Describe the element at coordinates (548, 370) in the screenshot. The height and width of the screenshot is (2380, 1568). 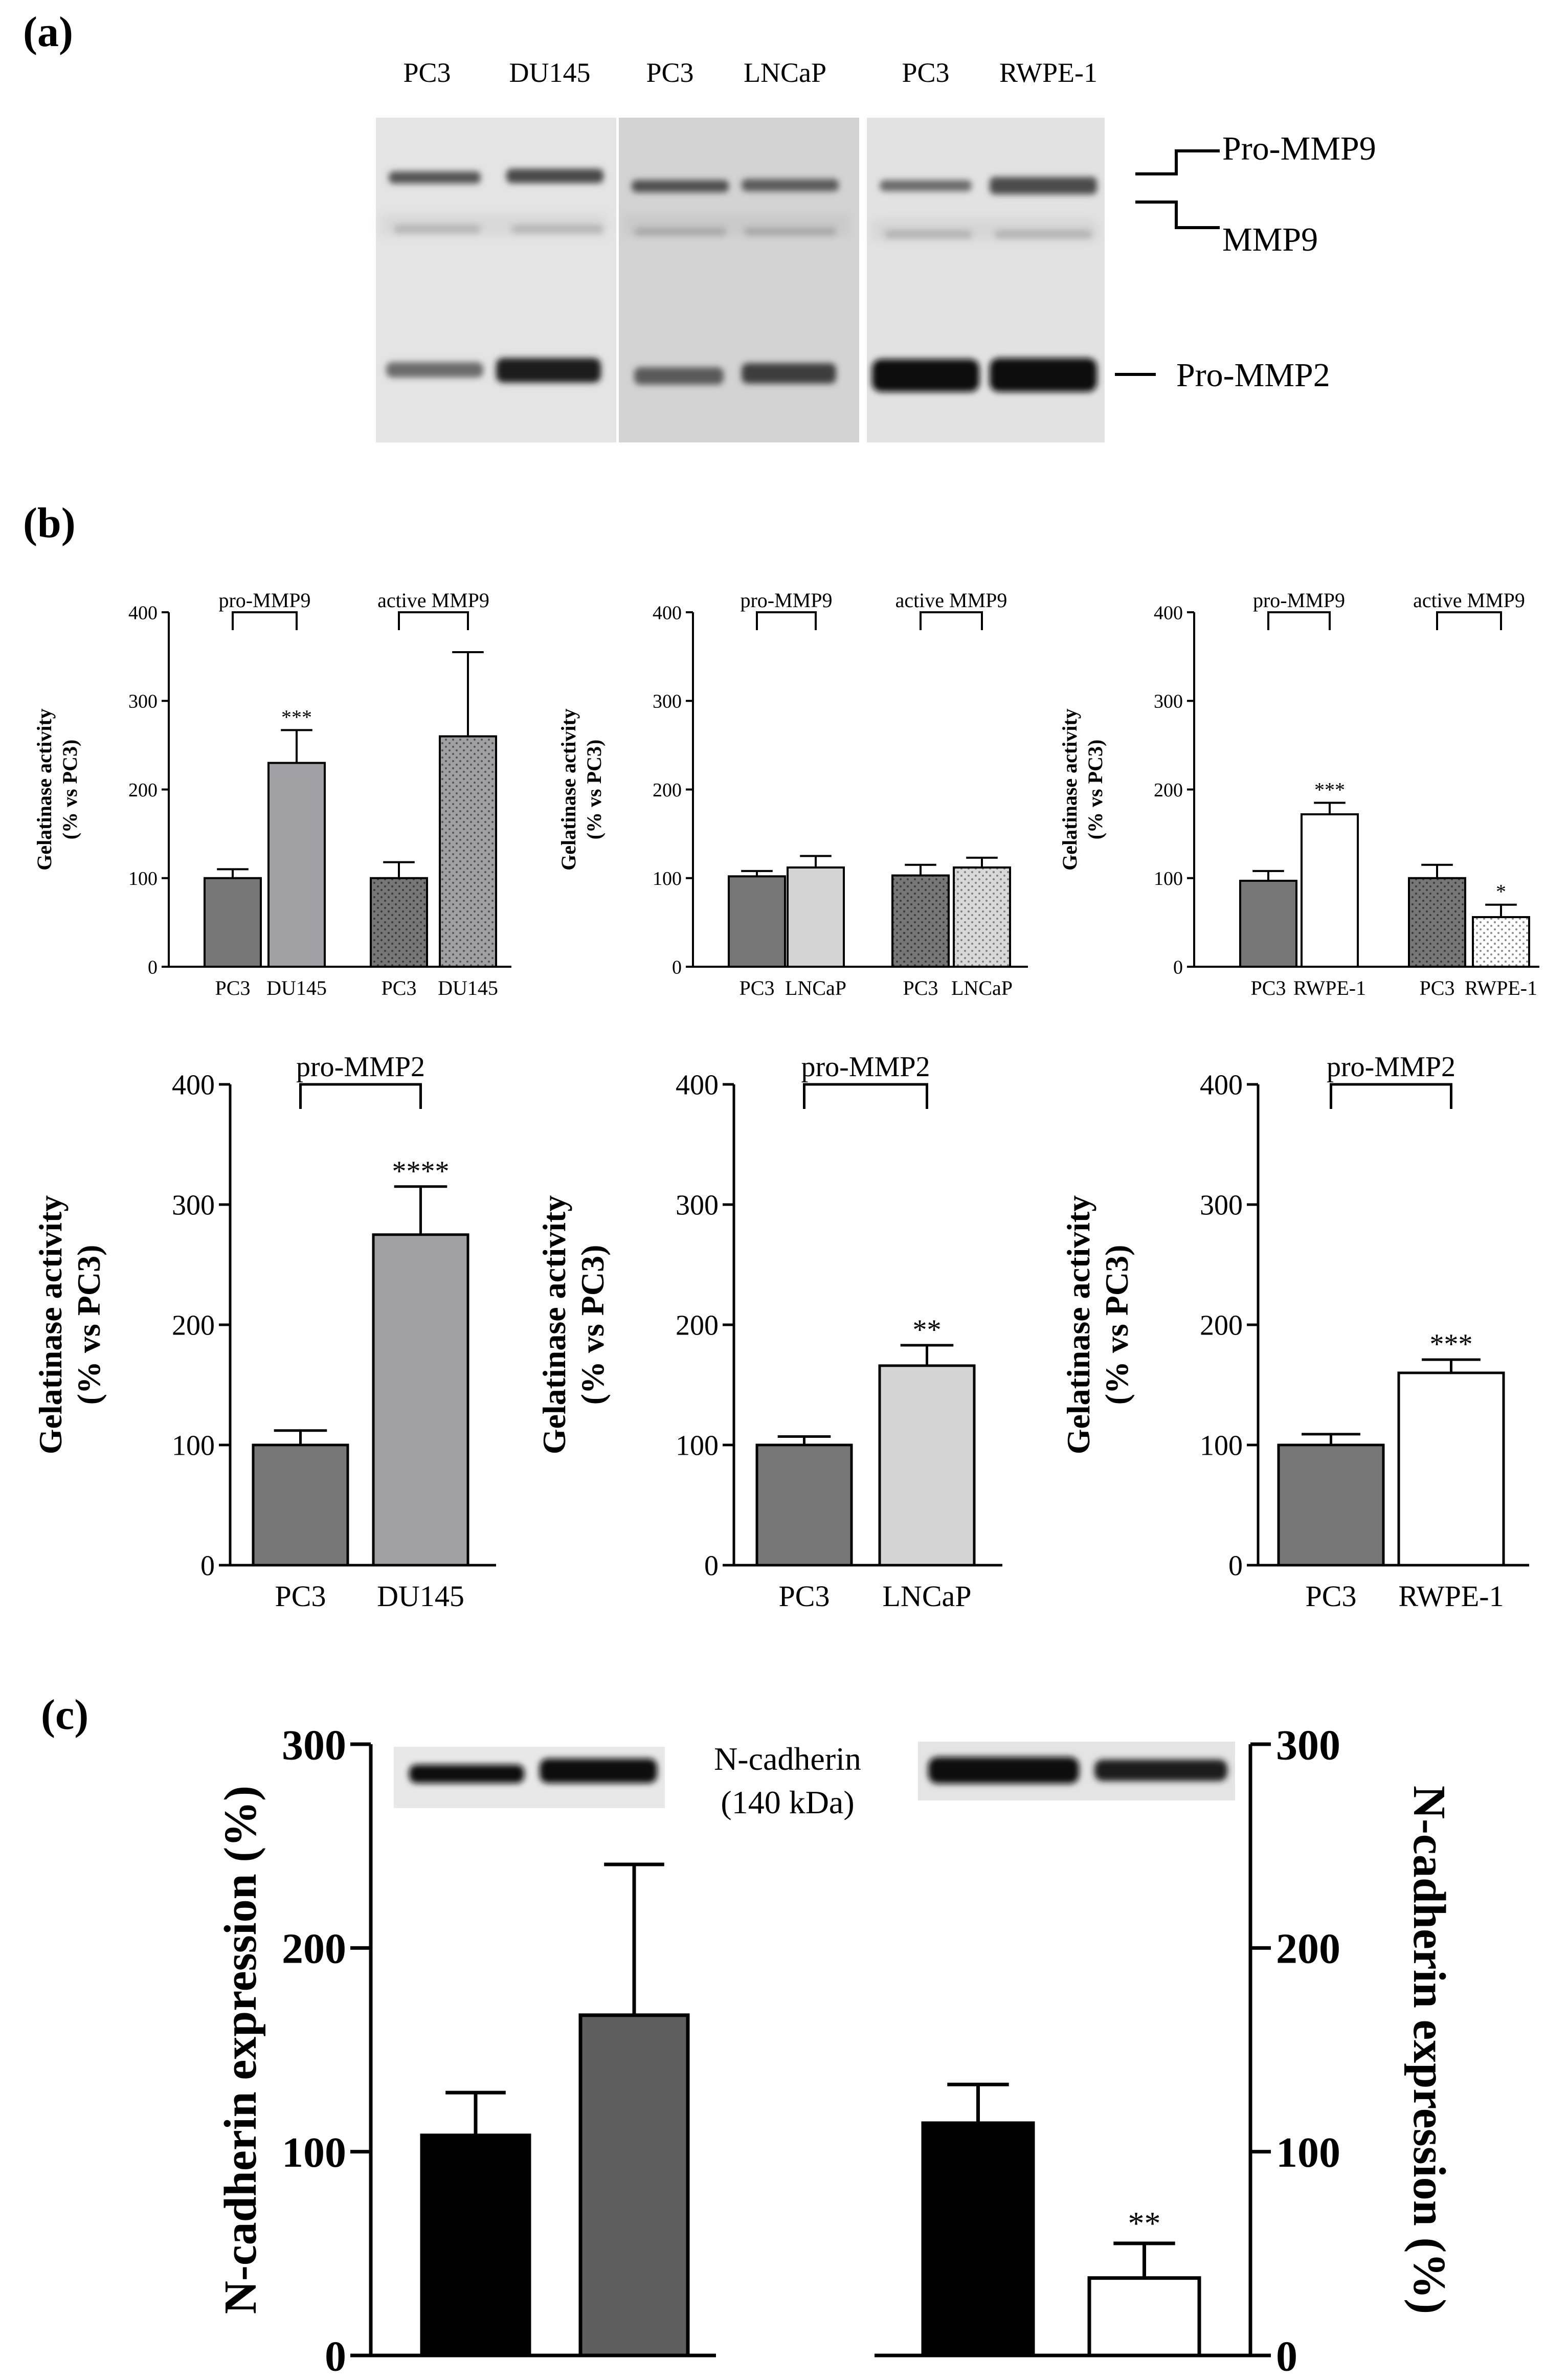
I see `band-pro-mmp2-du145` at that location.